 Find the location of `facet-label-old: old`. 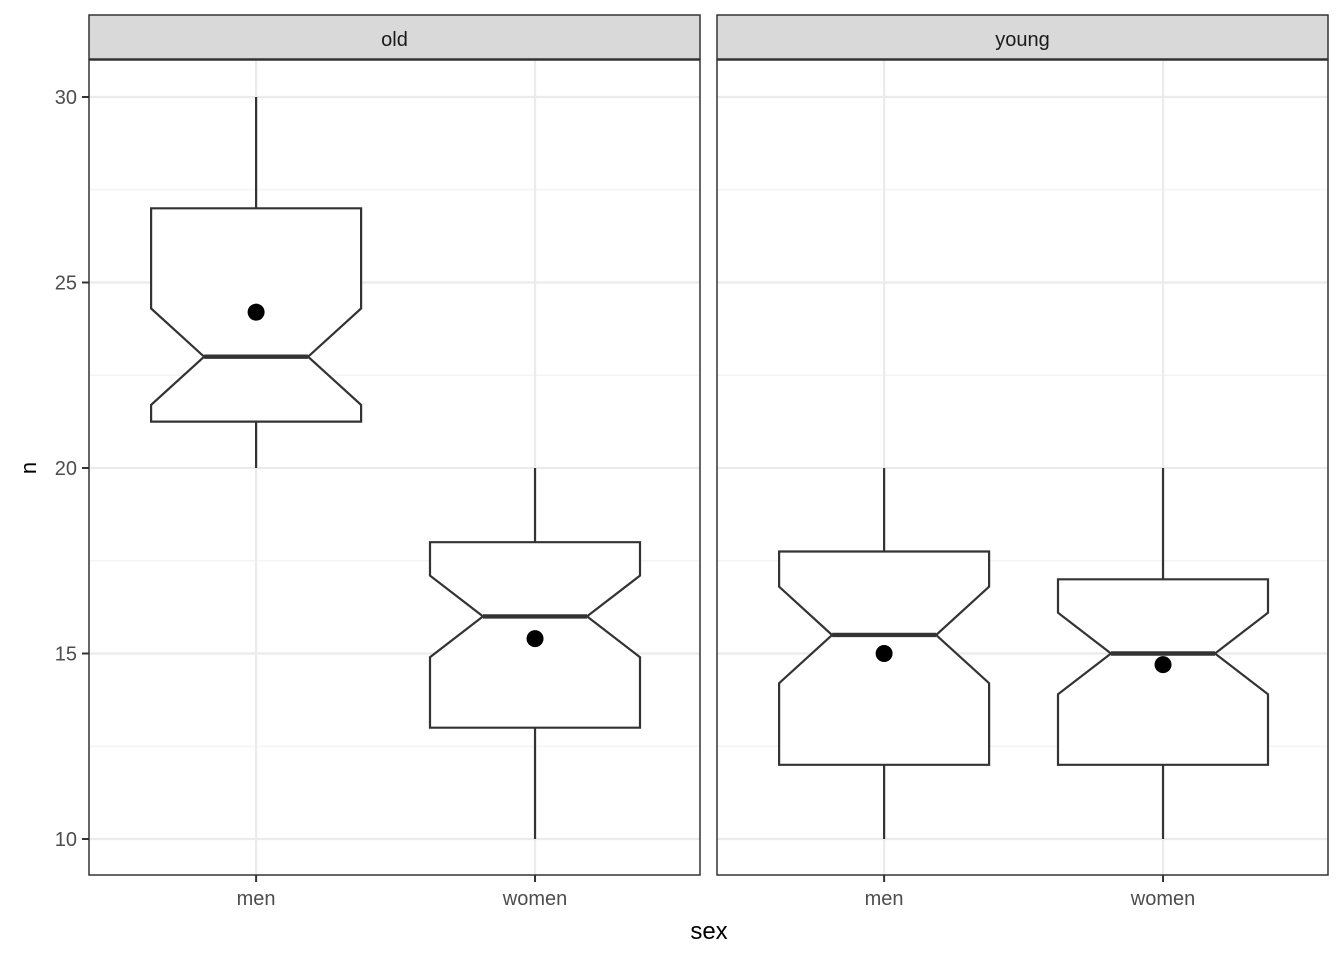

facet-label-old: old is located at coordinates (394, 40).